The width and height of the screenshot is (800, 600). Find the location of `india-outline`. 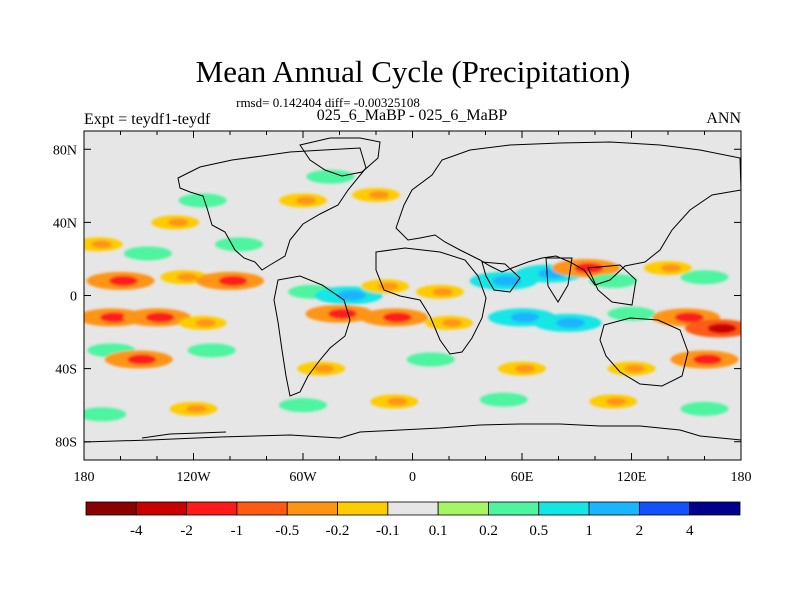

india-outline is located at coordinates (559, 280).